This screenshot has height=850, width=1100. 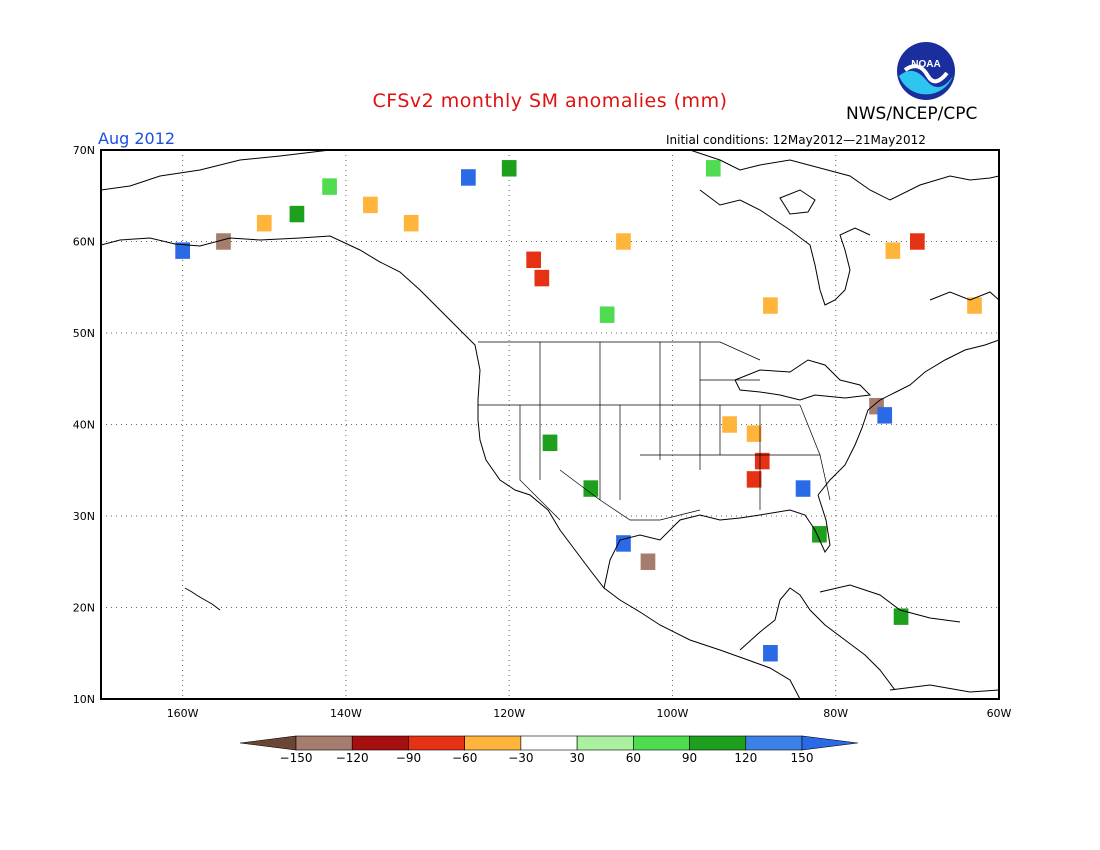 I want to click on state-borders, so click(x=654, y=431).